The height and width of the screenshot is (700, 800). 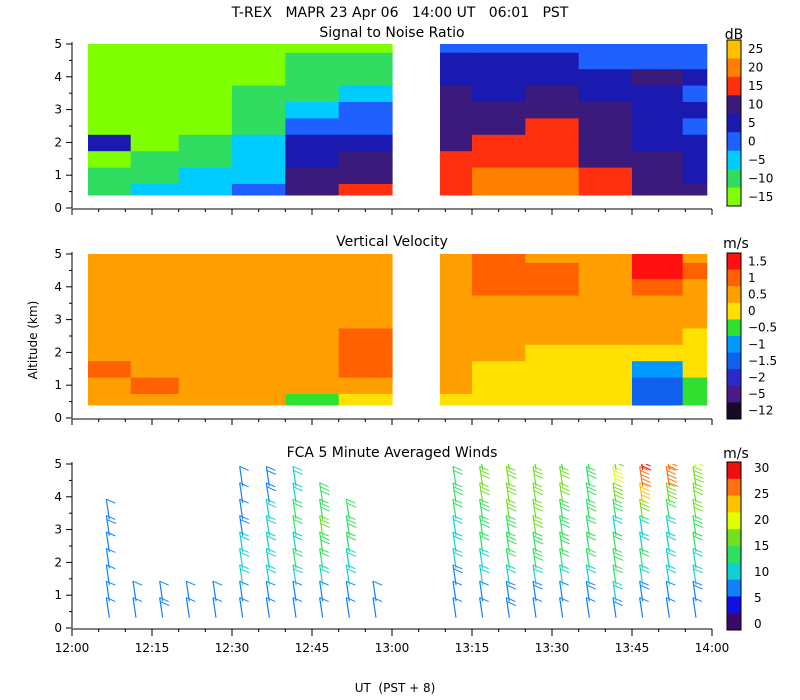 What do you see at coordinates (232, 648) in the screenshot?
I see `x-tick-label: 12:30` at bounding box center [232, 648].